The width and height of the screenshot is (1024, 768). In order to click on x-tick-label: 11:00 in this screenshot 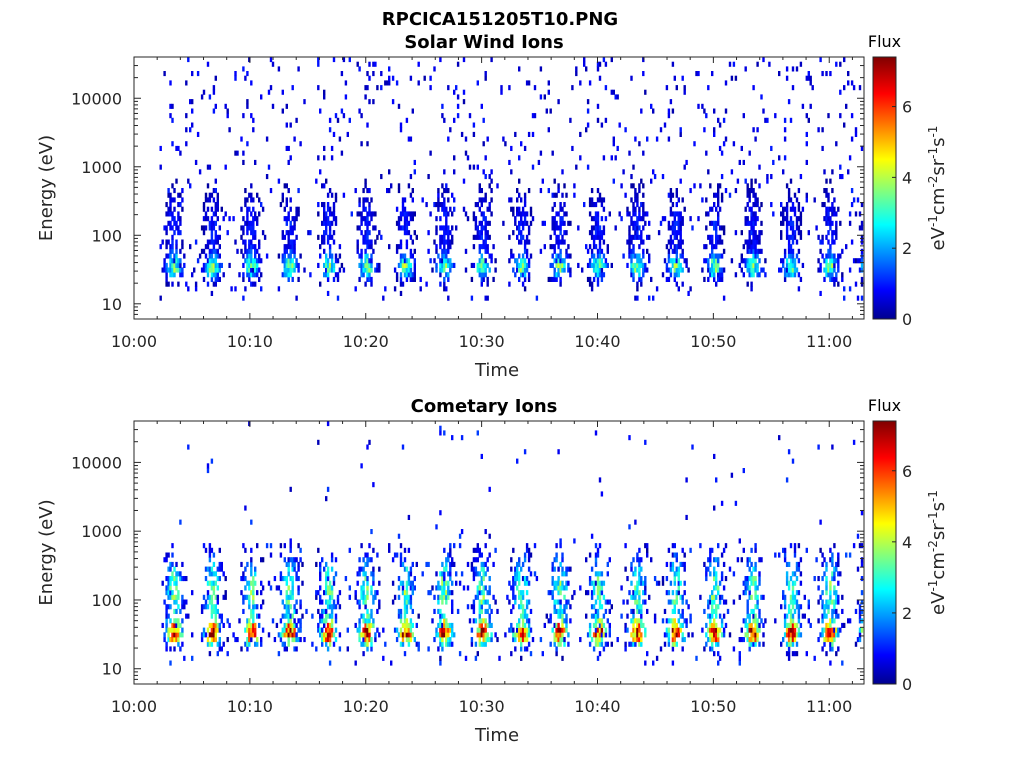, I will do `click(829, 706)`.